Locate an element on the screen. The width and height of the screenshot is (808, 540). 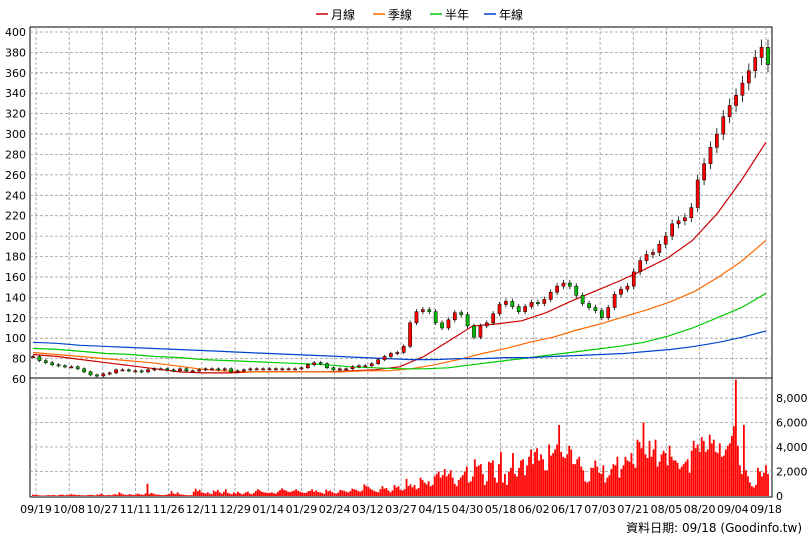
x-tick-label: 01/14 is located at coordinates (268, 509).